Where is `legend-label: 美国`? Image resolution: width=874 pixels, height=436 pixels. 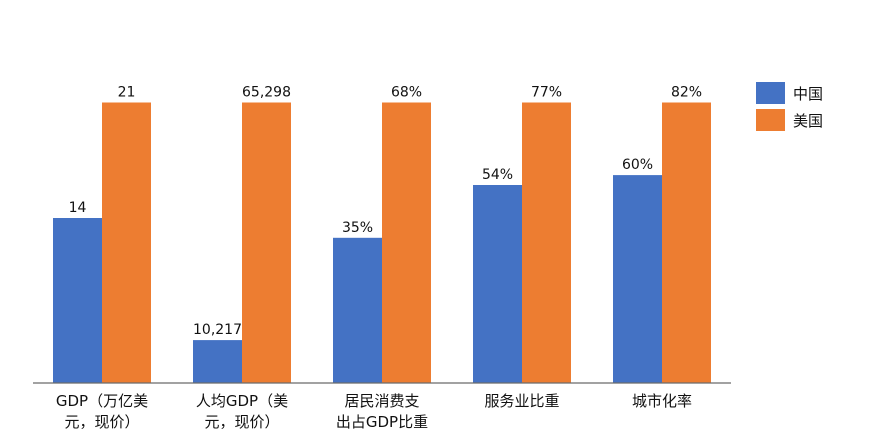
legend-label: 美国 is located at coordinates (808, 121).